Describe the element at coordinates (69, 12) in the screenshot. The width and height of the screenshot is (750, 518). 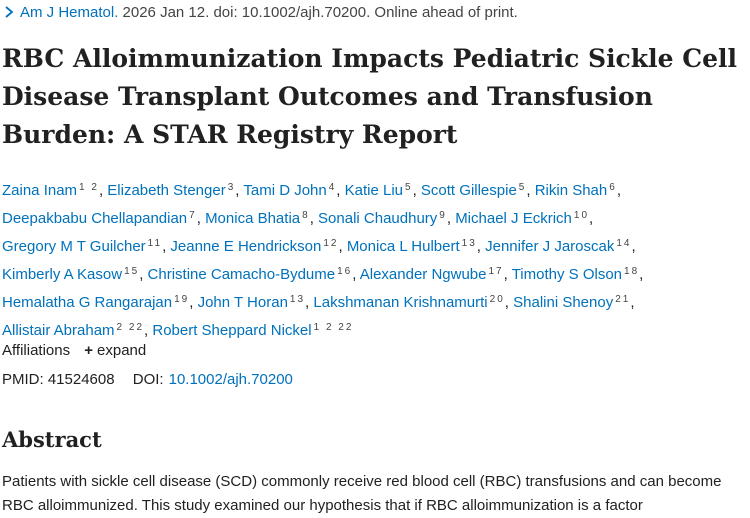
I see `journal-link: Am J Hematol.` at that location.